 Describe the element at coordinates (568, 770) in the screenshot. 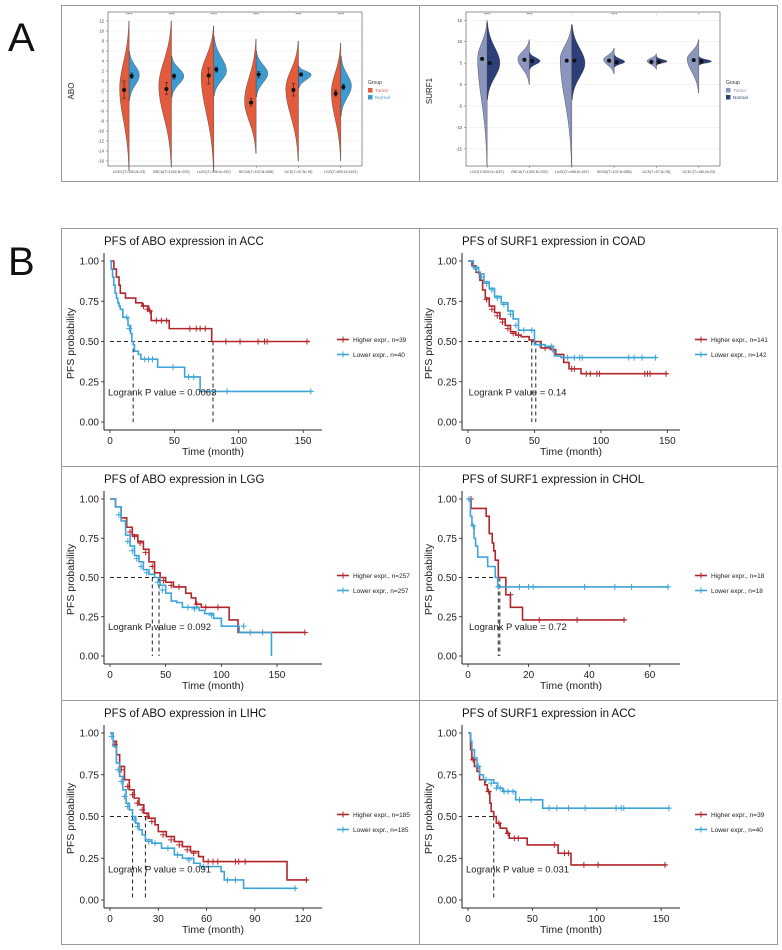

I see `survival-curve-lower` at that location.